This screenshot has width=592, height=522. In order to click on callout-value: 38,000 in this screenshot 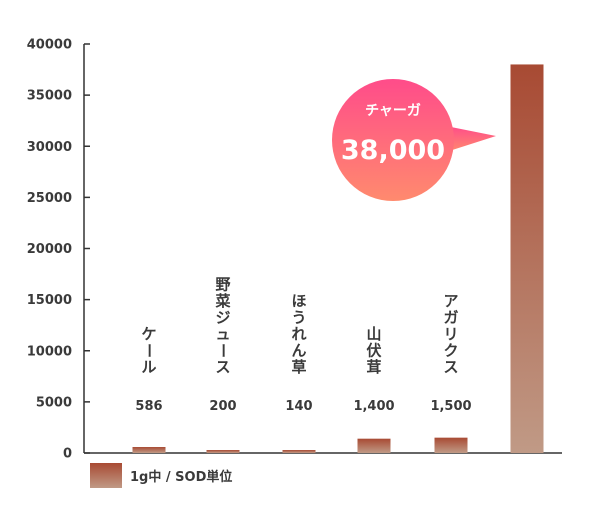, I will do `click(393, 150)`.